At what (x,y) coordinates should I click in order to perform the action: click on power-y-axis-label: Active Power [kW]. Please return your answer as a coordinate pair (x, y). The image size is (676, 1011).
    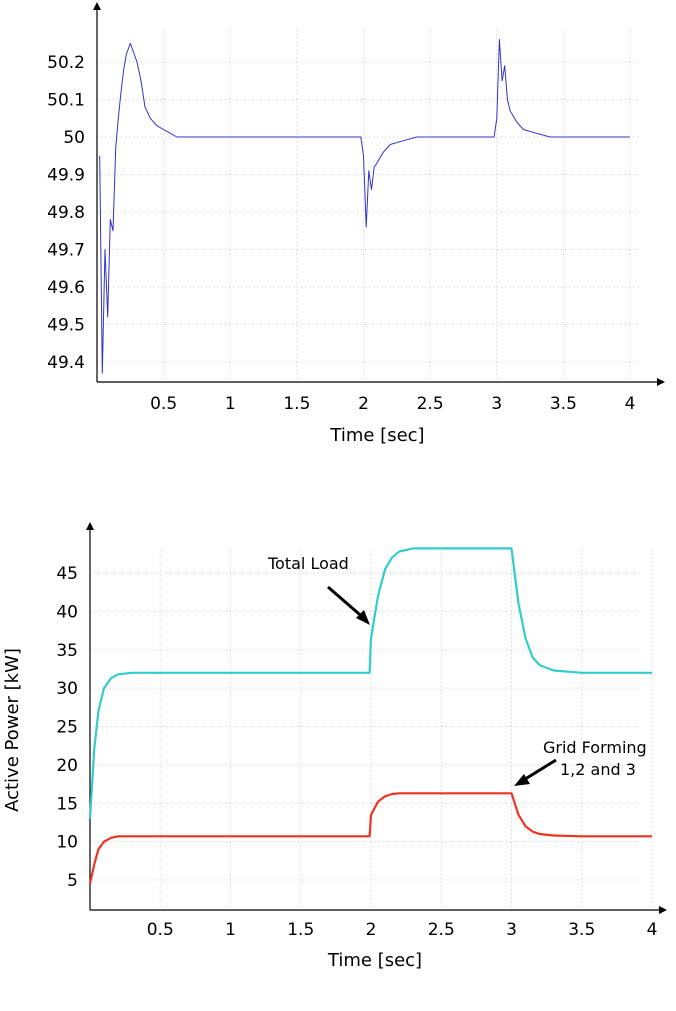
    Looking at the image, I should click on (12, 730).